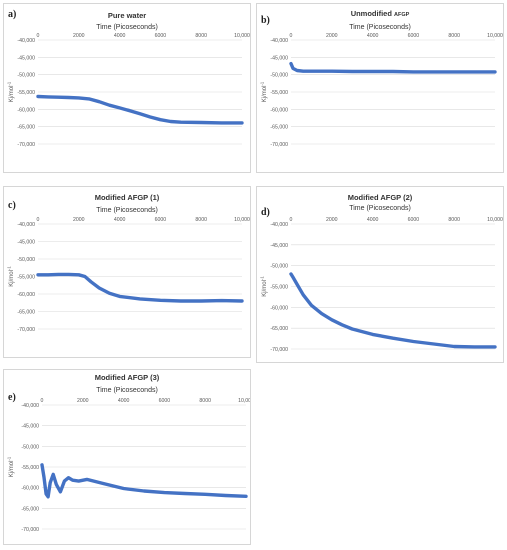 The height and width of the screenshot is (550, 507). I want to click on panel-letter: a), so click(12, 14).